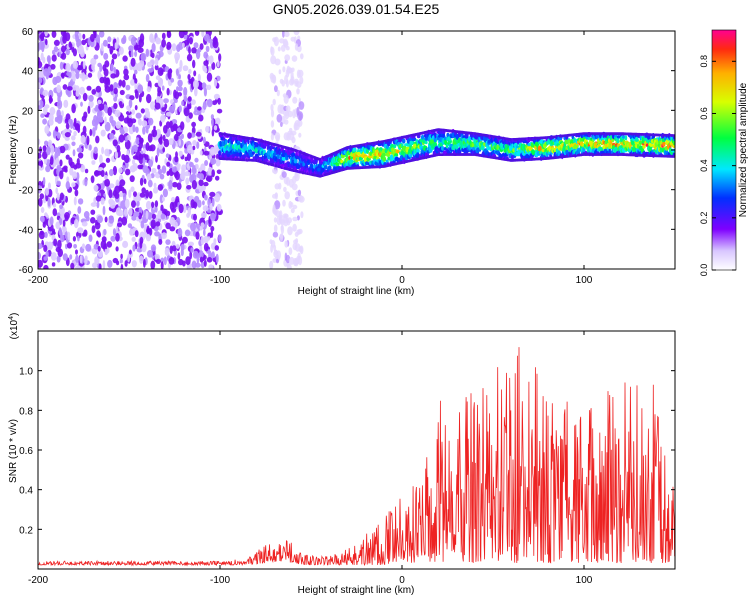  I want to click on spectrogram-y-tick-label: -60, so click(26, 270).